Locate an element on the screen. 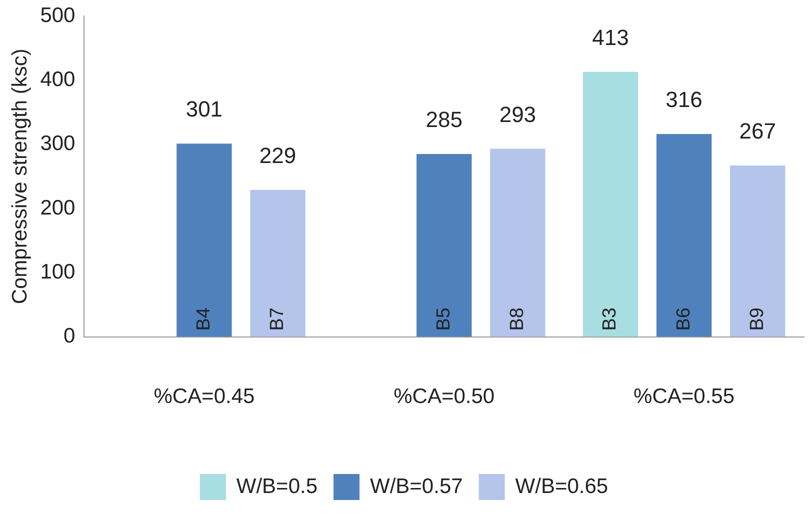 The width and height of the screenshot is (812, 516). data-label: 267 is located at coordinates (757, 131).